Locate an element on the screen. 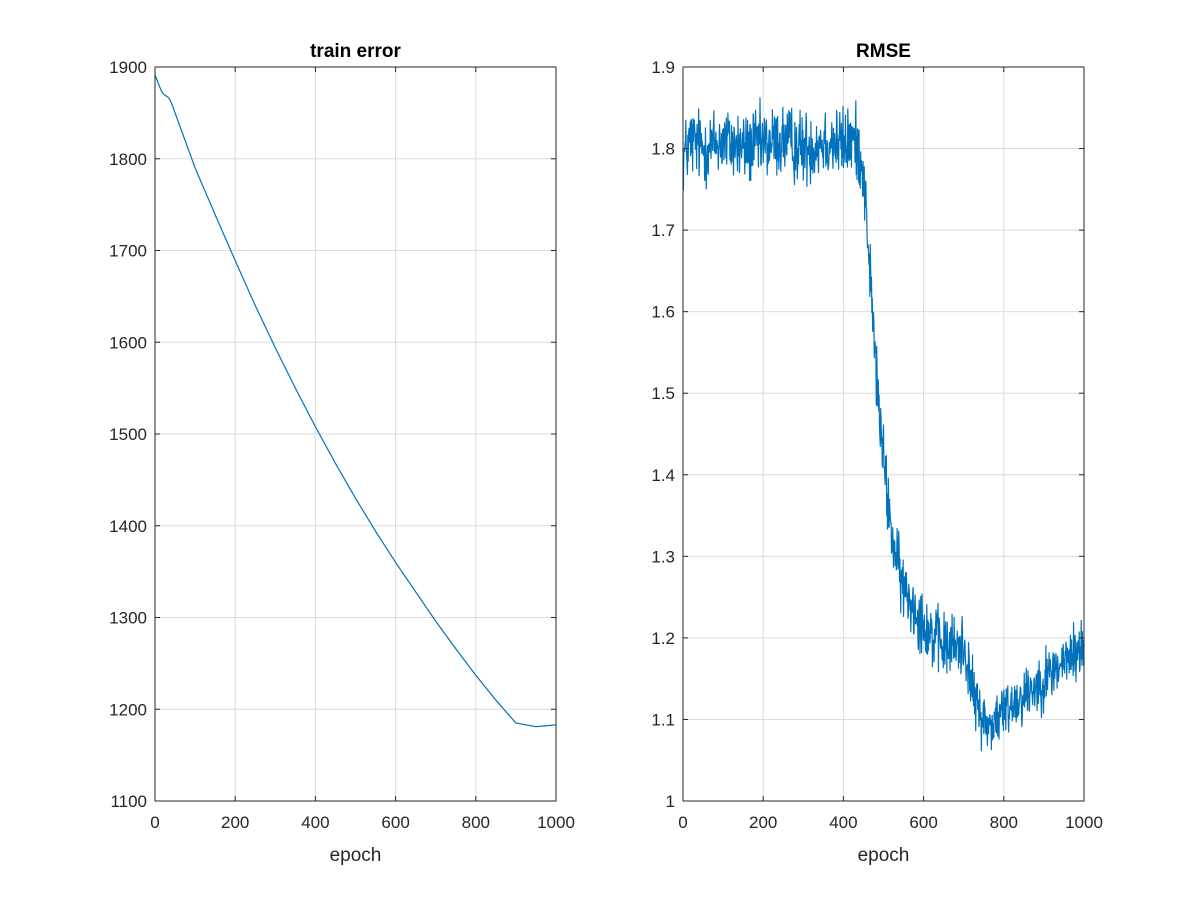 This screenshot has height=900, width=1200. y-tick-label: 1.9 is located at coordinates (663, 67).